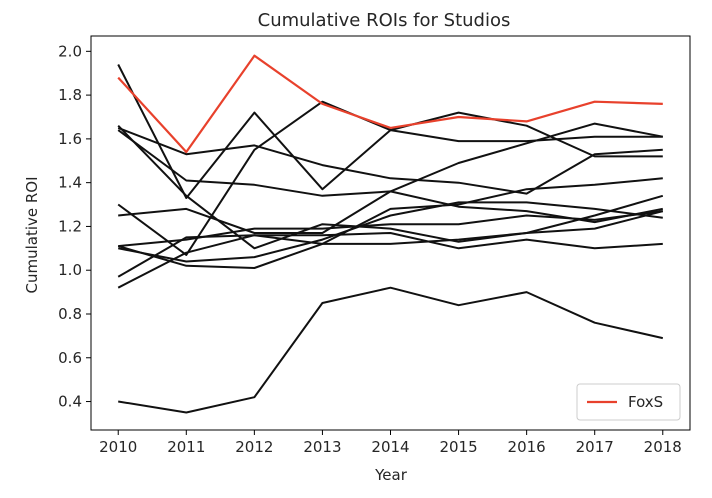 This screenshot has width=712, height=498. Describe the element at coordinates (390, 447) in the screenshot. I see `x-tick-label: 2014` at that location.